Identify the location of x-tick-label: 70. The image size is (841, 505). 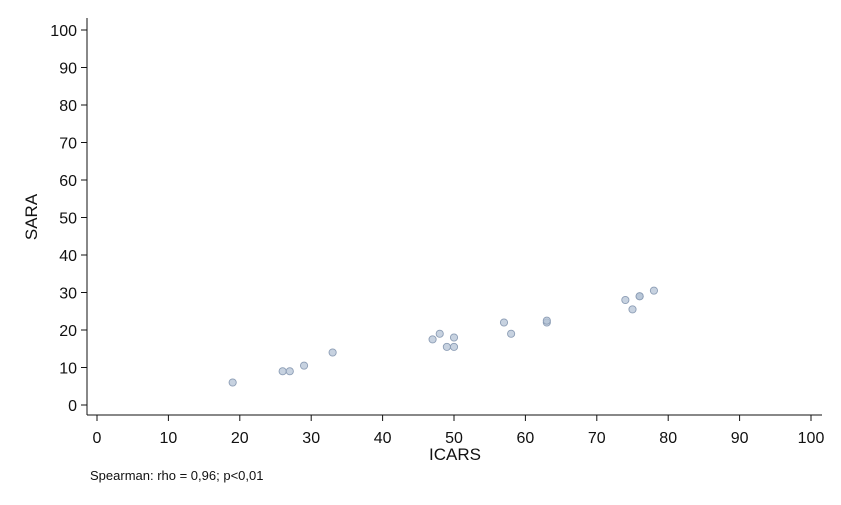
(597, 438).